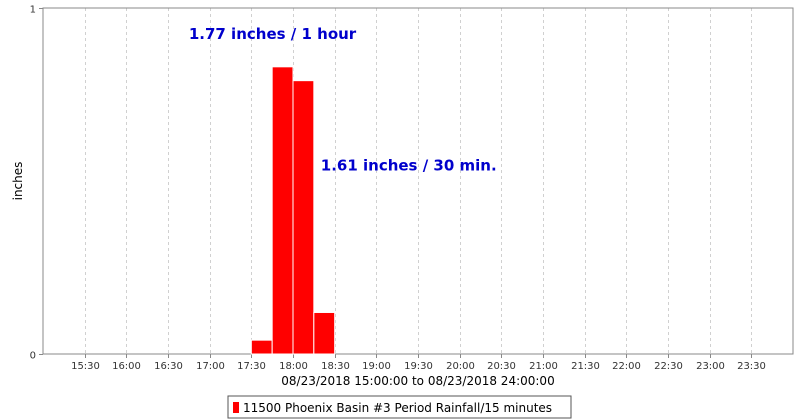 The height and width of the screenshot is (420, 800). Describe the element at coordinates (751, 366) in the screenshot. I see `x-tick-label: 23:30` at that location.